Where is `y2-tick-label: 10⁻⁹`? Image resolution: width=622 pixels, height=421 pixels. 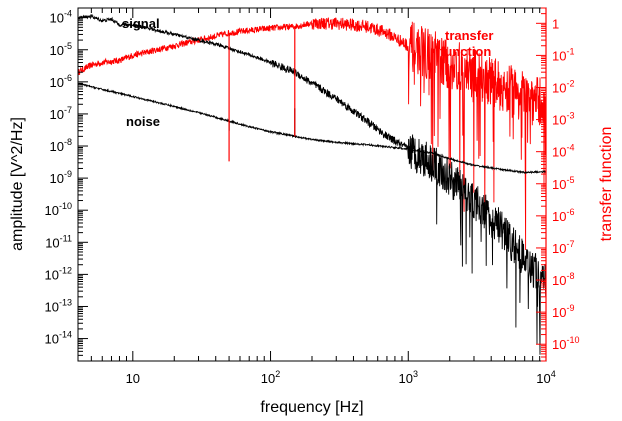
y2-tick-label: 10⁻⁹ is located at coordinates (563, 311).